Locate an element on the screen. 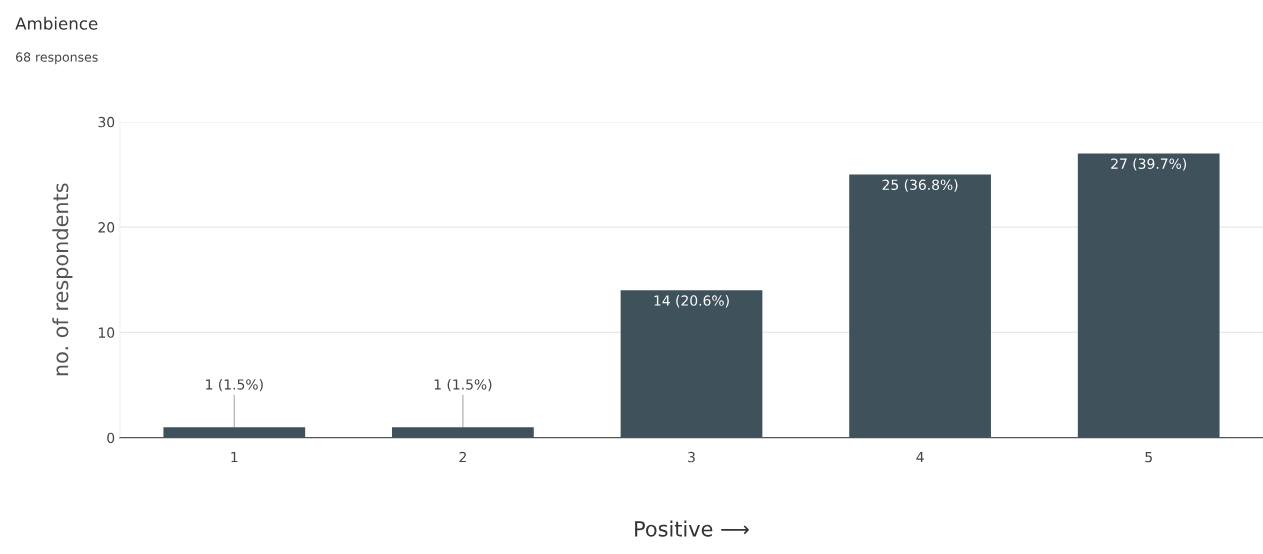 The height and width of the screenshot is (554, 1263). x-tick-label: 4 is located at coordinates (920, 457).